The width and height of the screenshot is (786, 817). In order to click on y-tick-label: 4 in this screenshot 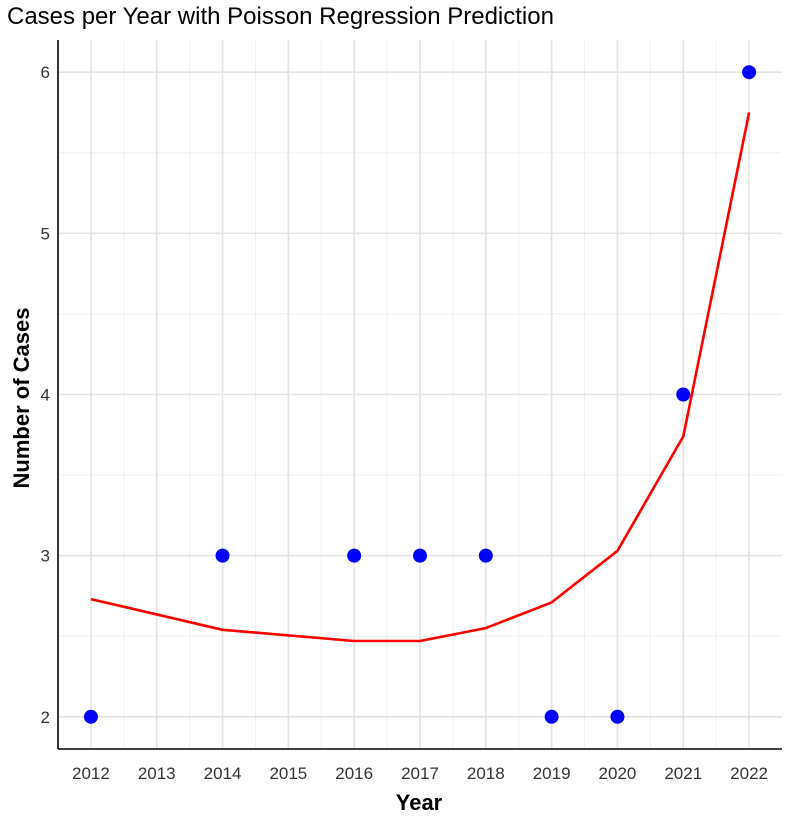, I will do `click(45, 395)`.